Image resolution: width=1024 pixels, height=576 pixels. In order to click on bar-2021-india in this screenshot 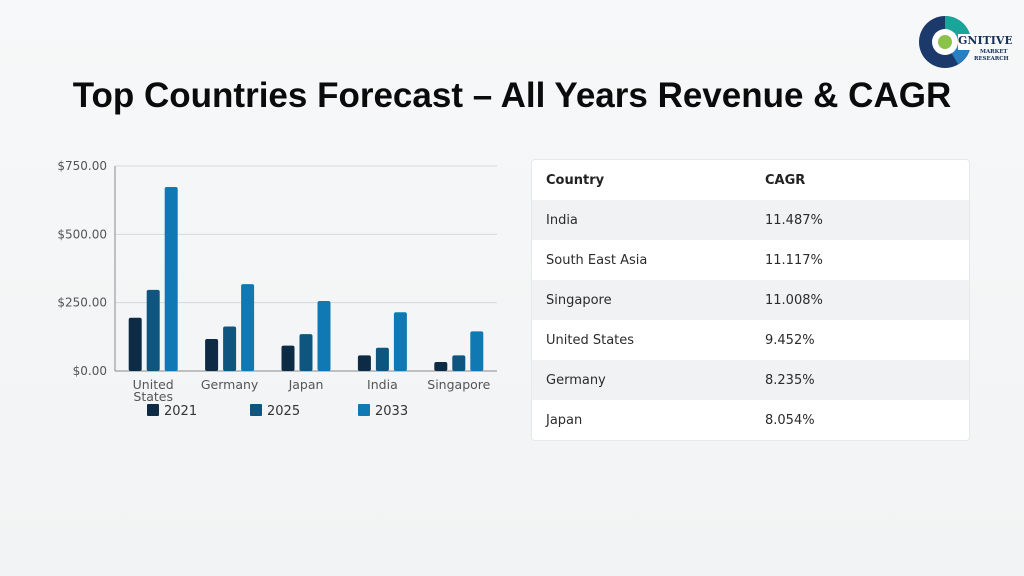, I will do `click(364, 363)`.